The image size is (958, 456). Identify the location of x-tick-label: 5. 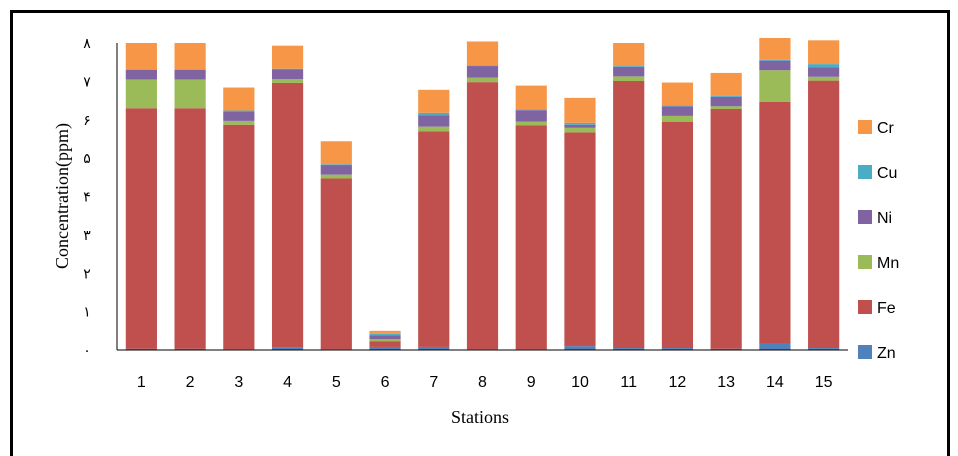
(336, 382).